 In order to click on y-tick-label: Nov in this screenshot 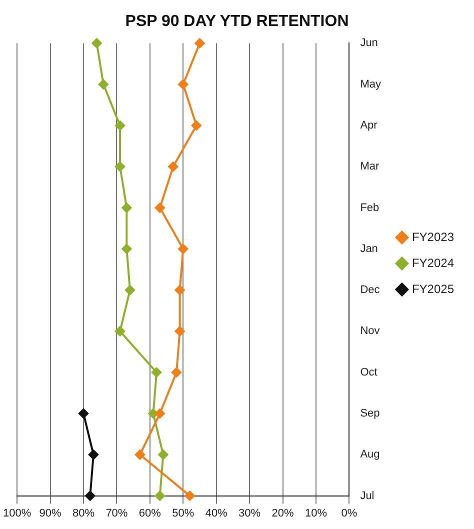, I will do `click(370, 331)`.